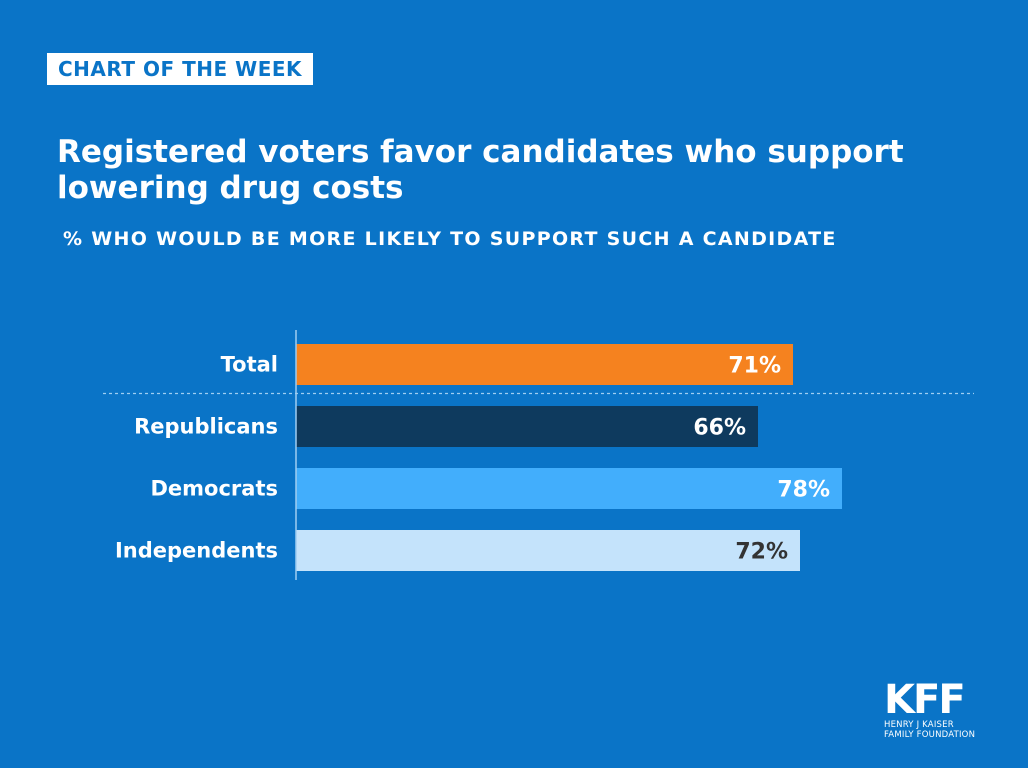  I want to click on bar-republicans, so click(527, 426).